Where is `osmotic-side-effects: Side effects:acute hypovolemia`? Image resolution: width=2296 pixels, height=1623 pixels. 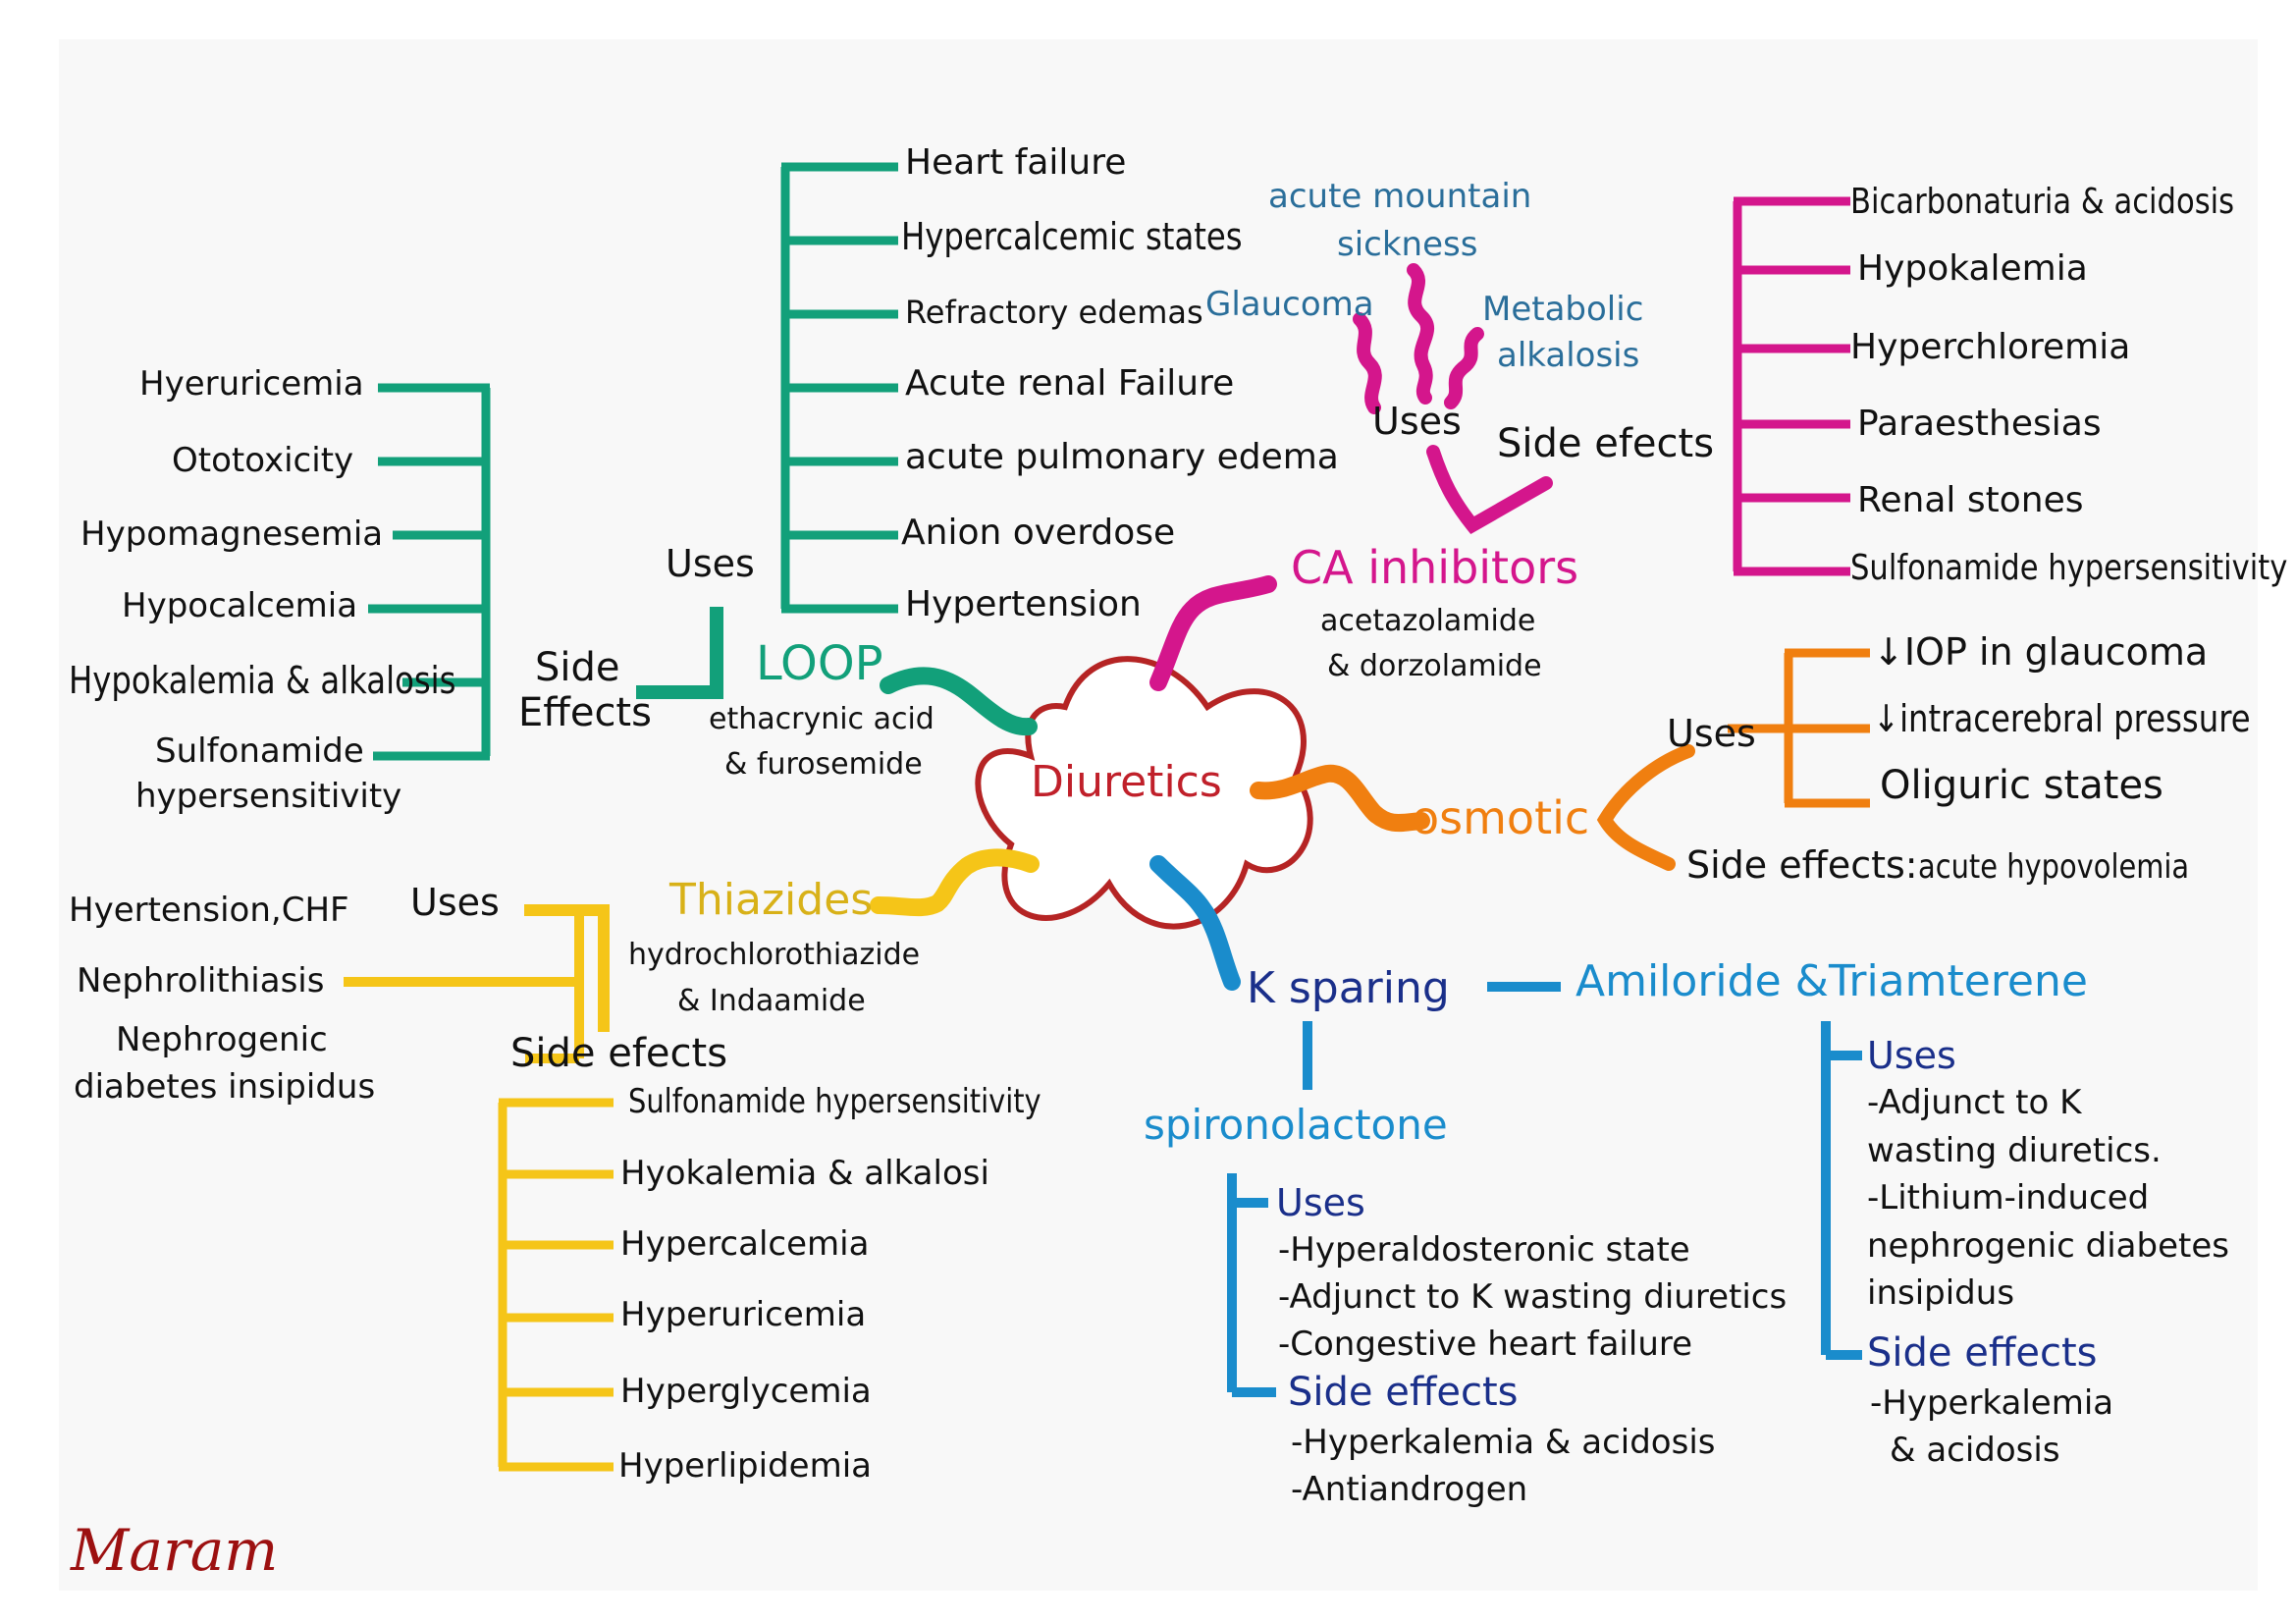
osmotic-side-effects: Side effects:acute hypovolemia is located at coordinates (1961, 865).